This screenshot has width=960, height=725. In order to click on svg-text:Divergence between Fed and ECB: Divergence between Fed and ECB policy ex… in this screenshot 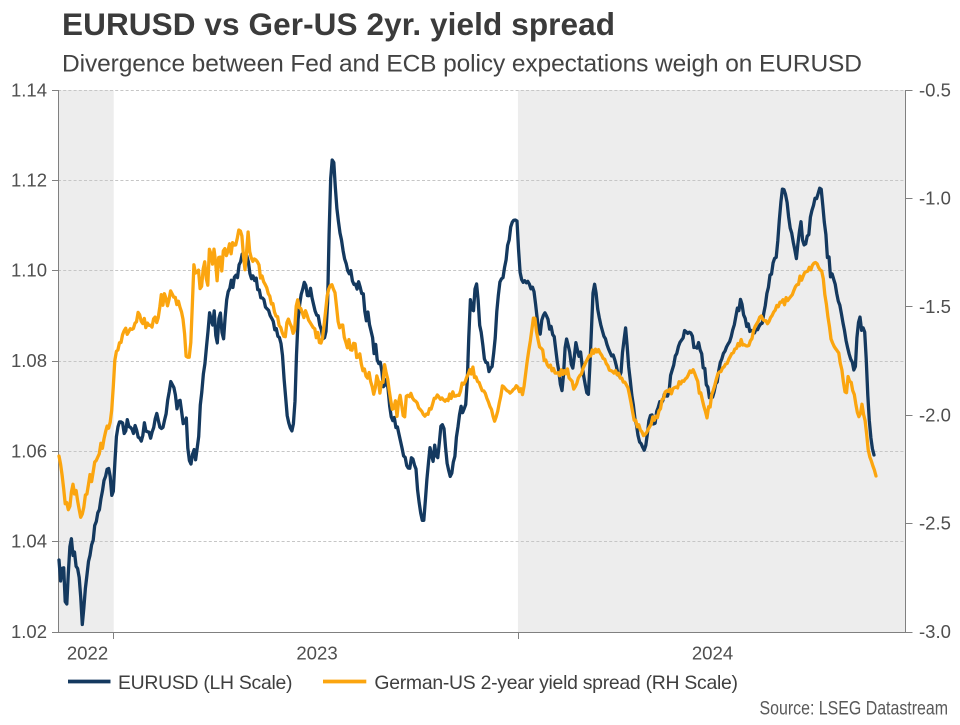, I will do `click(462, 64)`.